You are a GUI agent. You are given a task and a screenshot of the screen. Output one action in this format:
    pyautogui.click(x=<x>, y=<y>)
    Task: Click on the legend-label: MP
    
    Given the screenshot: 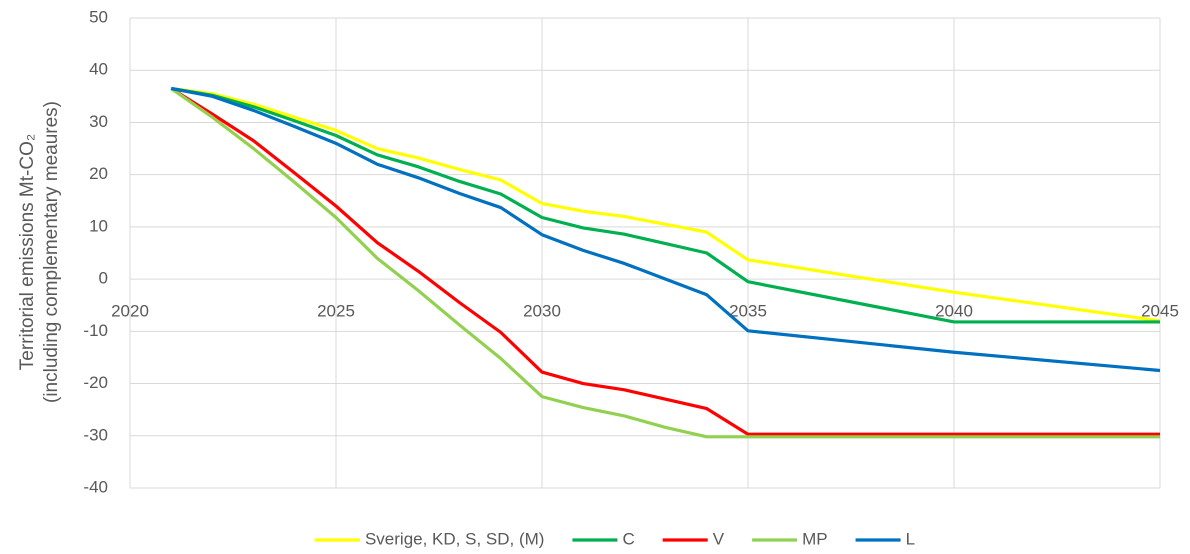 What is the action you would take?
    pyautogui.click(x=815, y=538)
    